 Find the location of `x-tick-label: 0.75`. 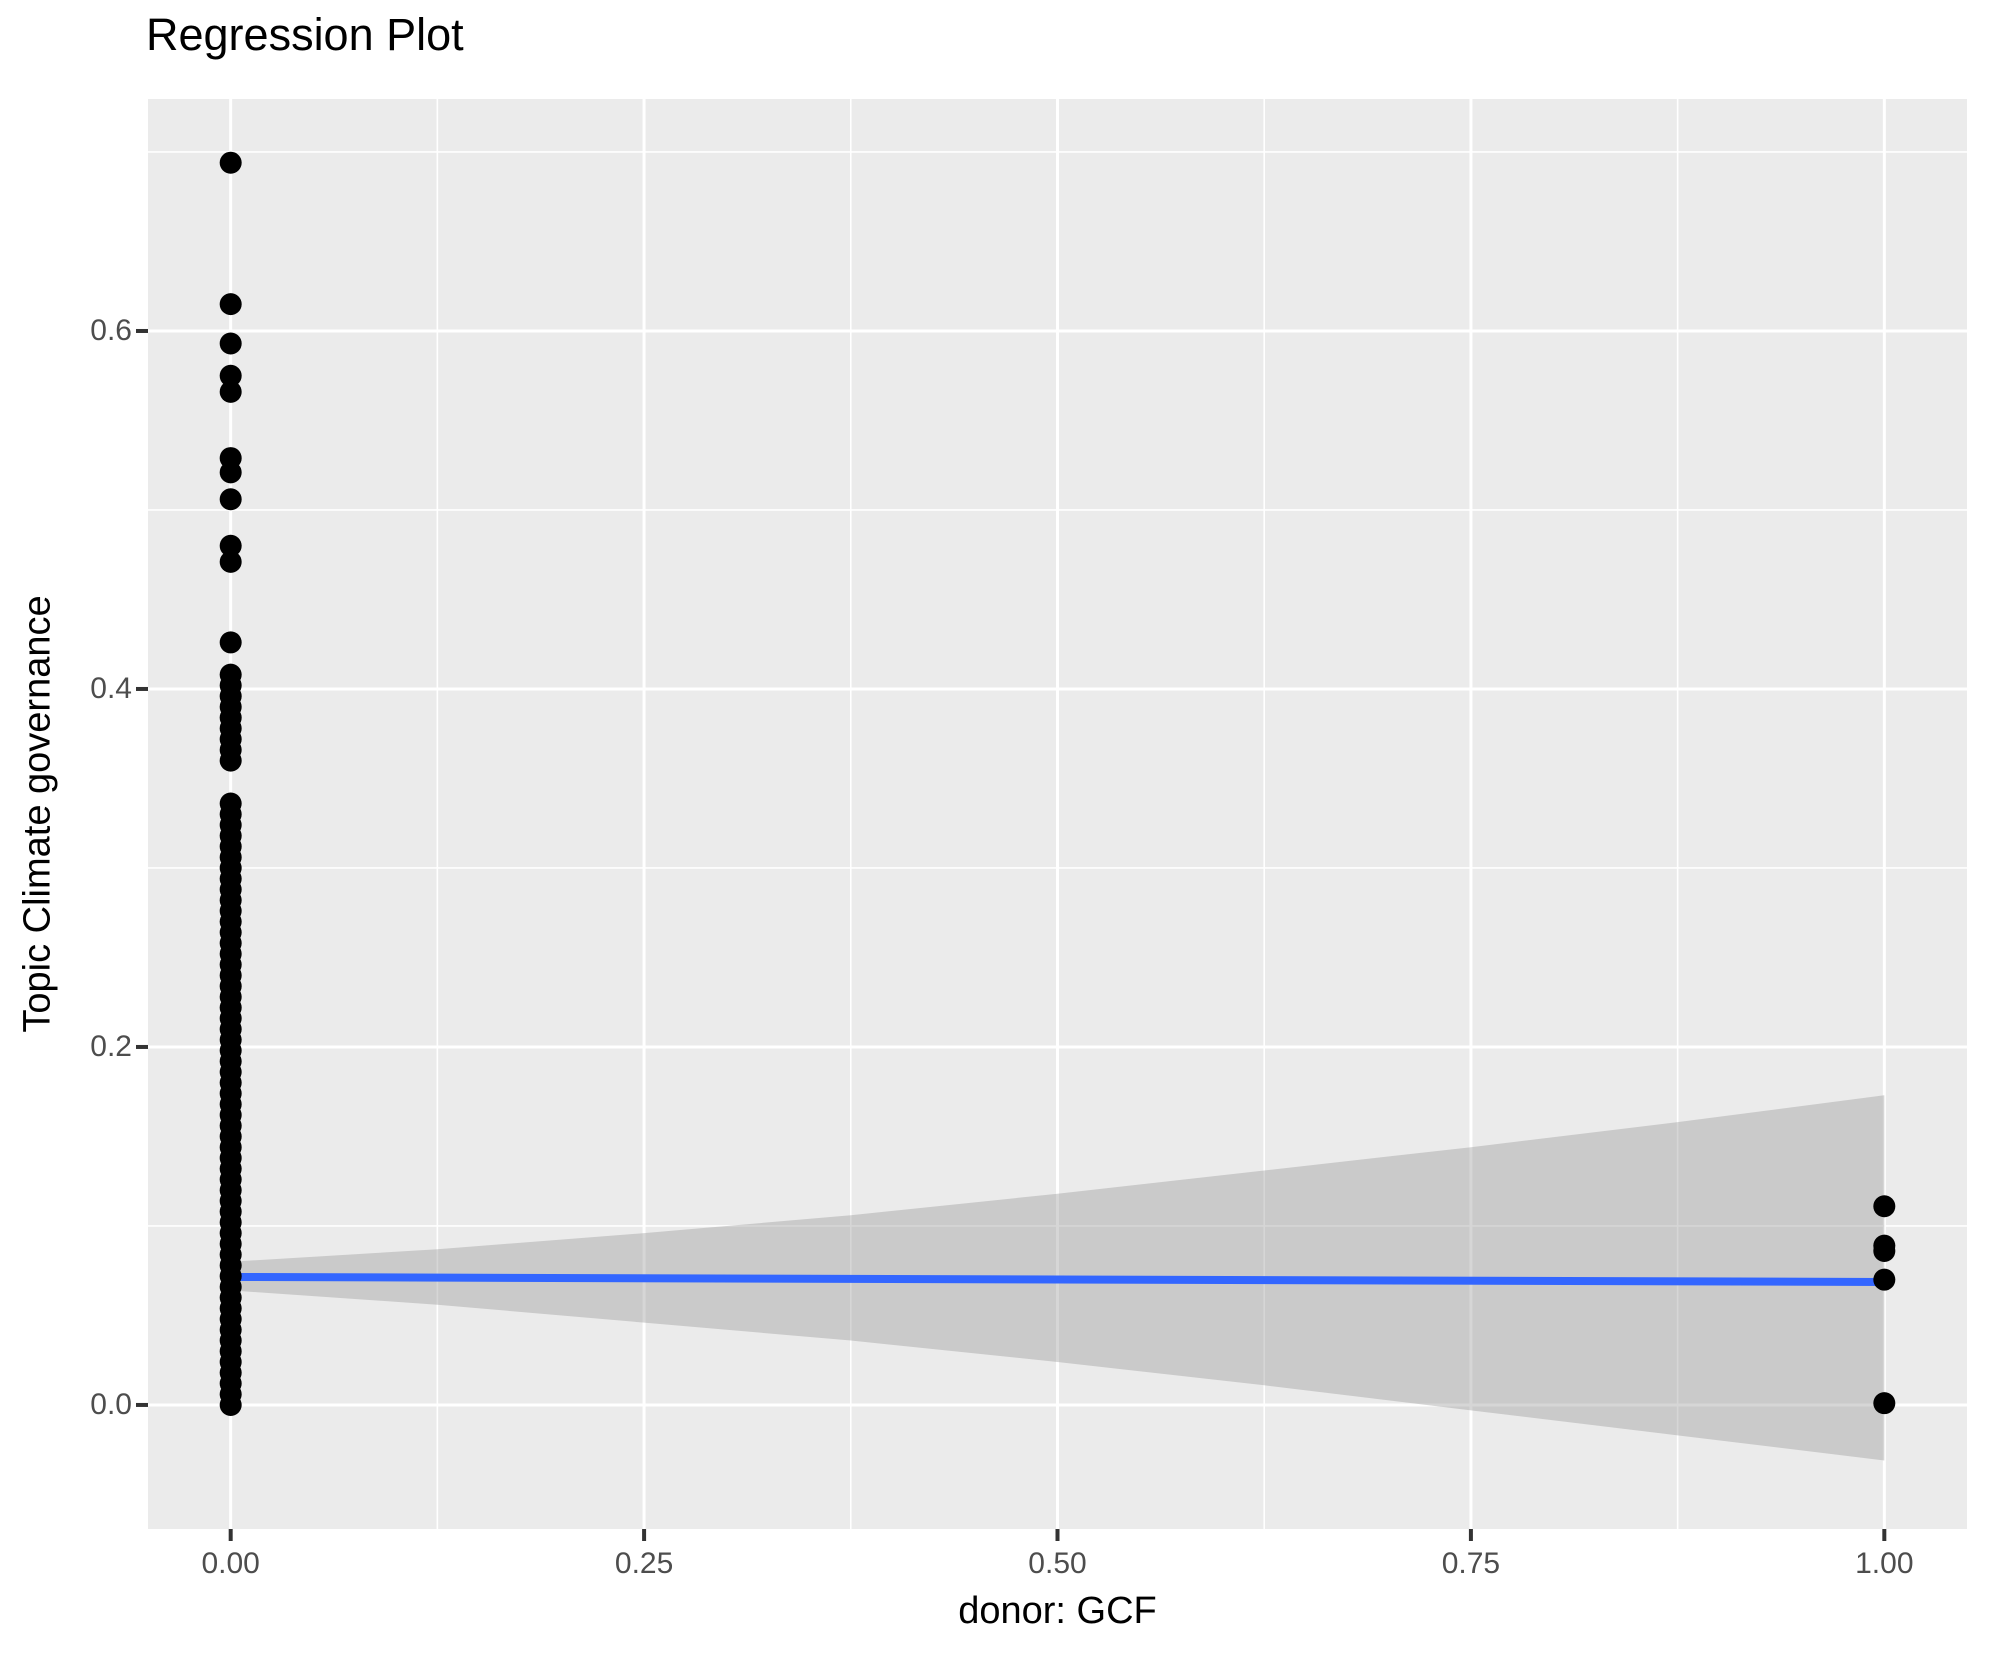

x-tick-label: 0.75 is located at coordinates (1471, 1563).